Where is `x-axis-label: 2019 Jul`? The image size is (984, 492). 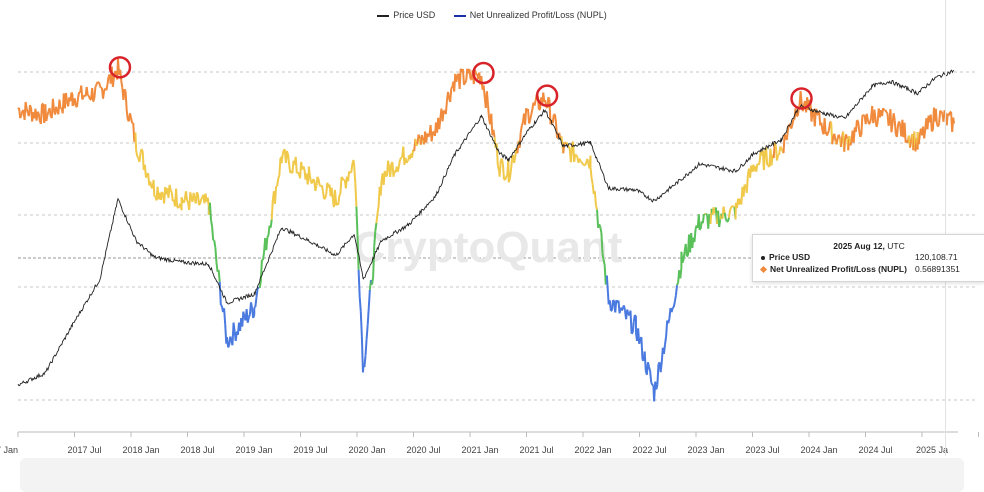
x-axis-label: 2019 Jul is located at coordinates (310, 450).